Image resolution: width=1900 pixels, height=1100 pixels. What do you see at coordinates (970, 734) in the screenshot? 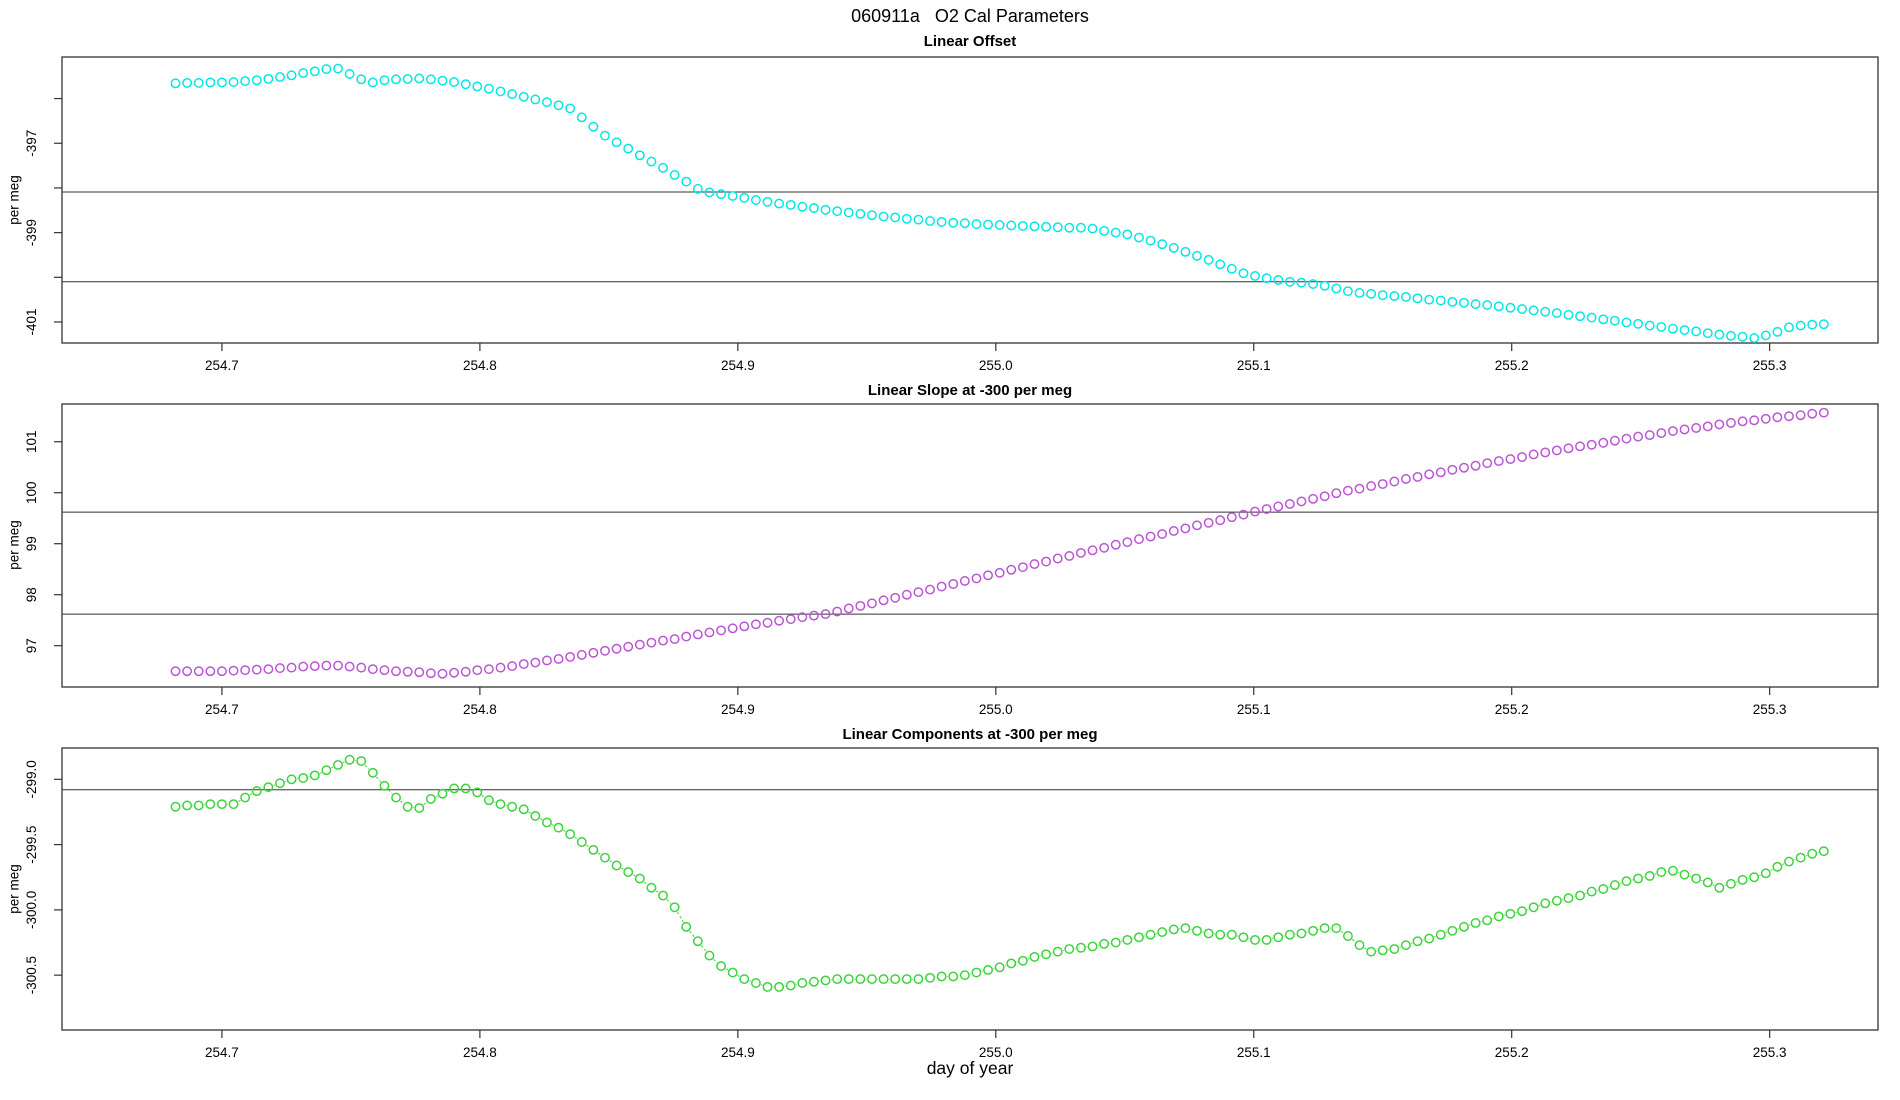
I see `panel3-title: Linear Components at -300 per meg` at bounding box center [970, 734].